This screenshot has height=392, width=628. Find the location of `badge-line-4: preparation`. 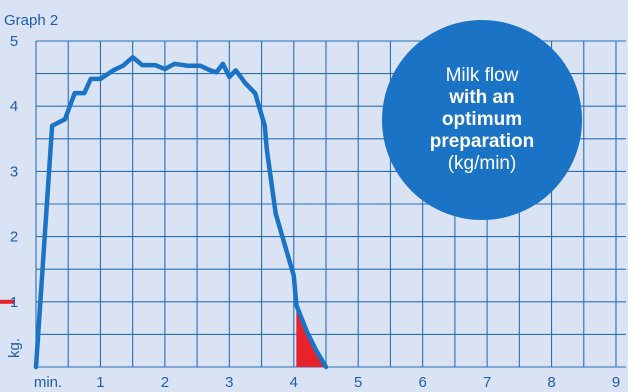

badge-line-4: preparation is located at coordinates (482, 142).